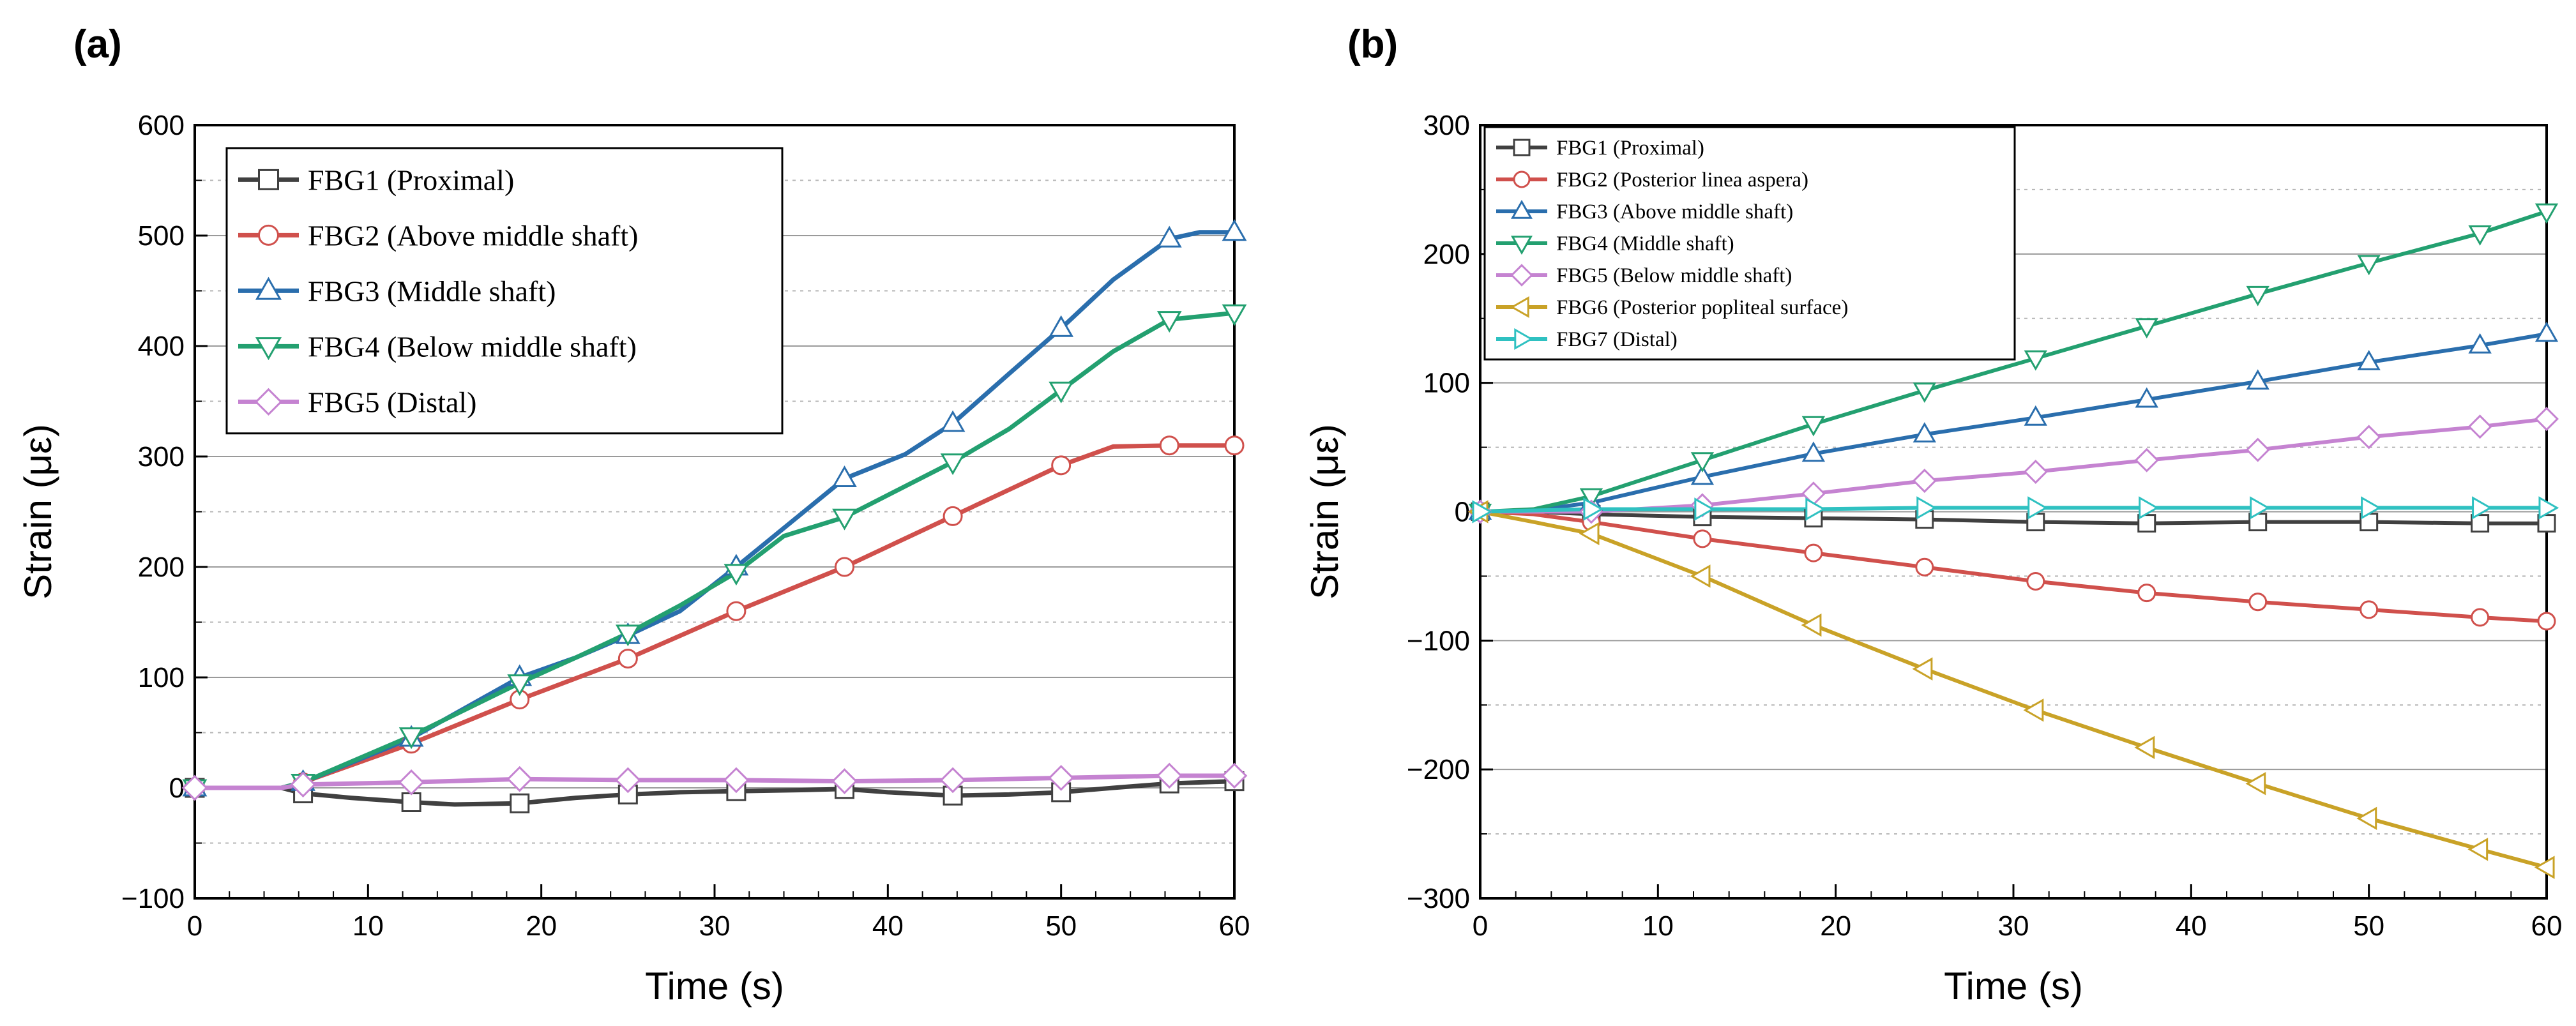 The height and width of the screenshot is (1026, 2576). Describe the element at coordinates (1702, 308) in the screenshot. I see `legend-label-b-6: FBG6 (Posterior popliteal surface)` at that location.